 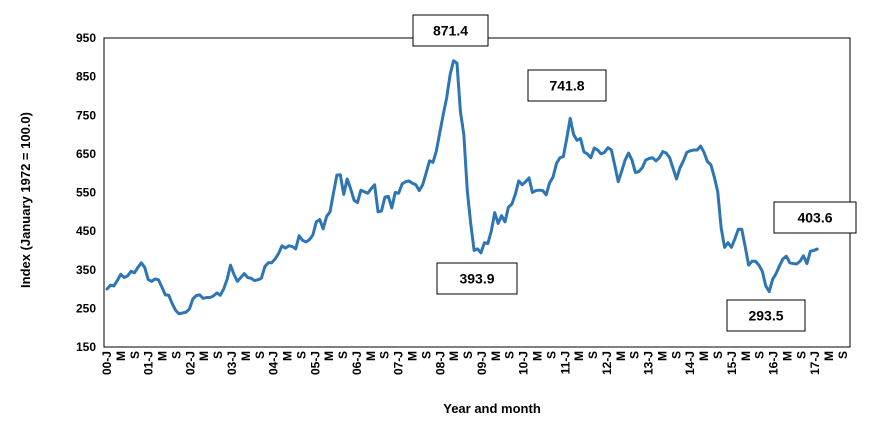 I want to click on x-tick-label: 12-J, so click(x=607, y=363).